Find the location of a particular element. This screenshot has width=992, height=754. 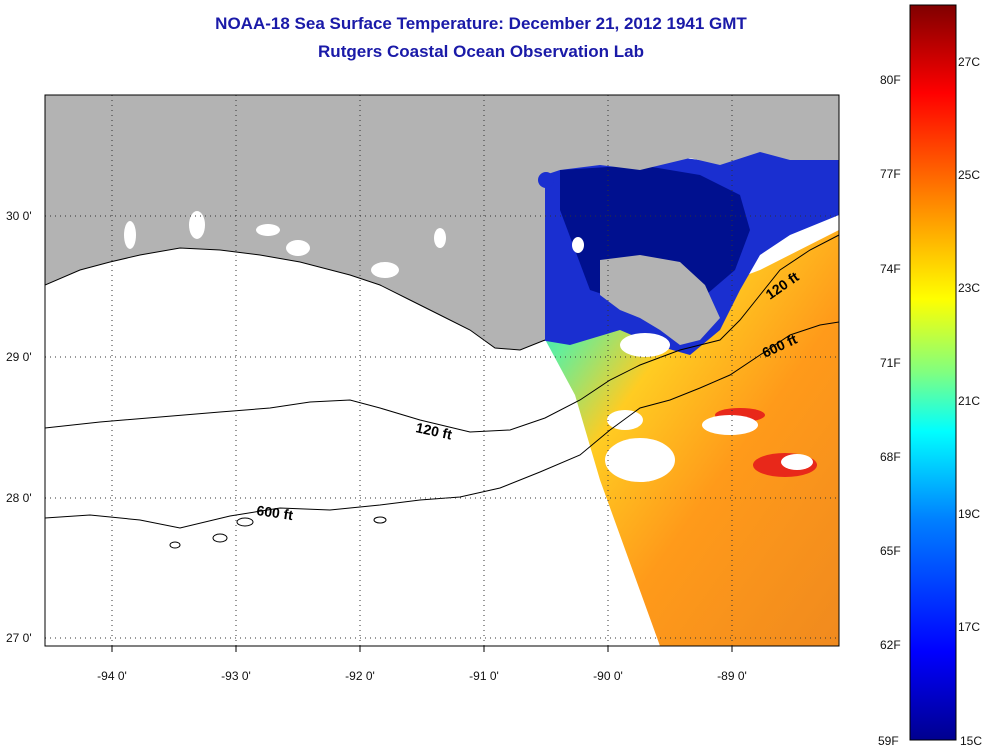

lat-label: 29 0' is located at coordinates (19, 357).